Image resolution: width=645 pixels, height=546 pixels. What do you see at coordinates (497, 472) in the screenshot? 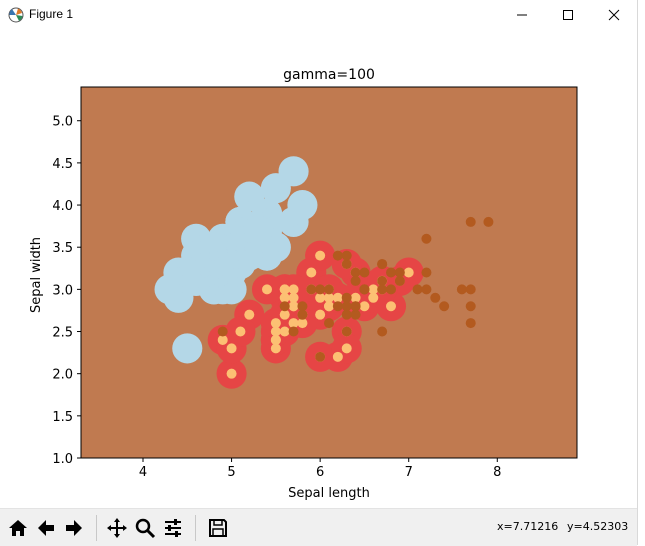
I see `x-tick-label: 8` at bounding box center [497, 472].